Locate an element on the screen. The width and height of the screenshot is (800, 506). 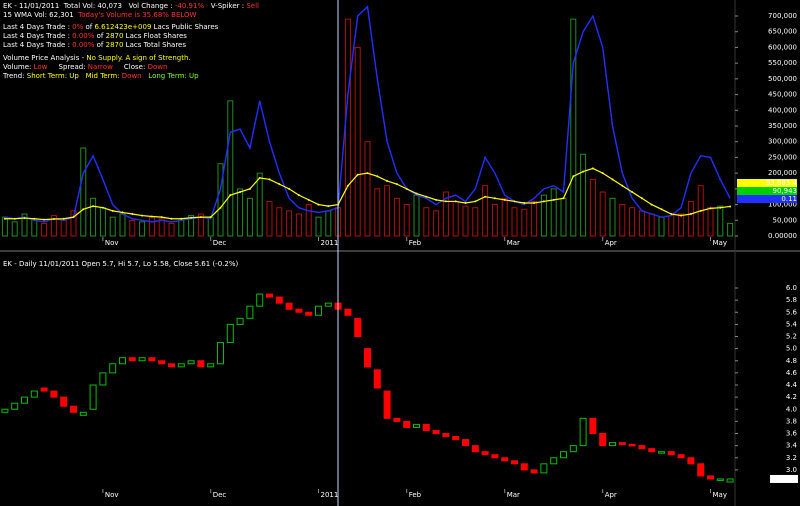
header-segment: Lacs Public Shares is located at coordinates (184, 27).